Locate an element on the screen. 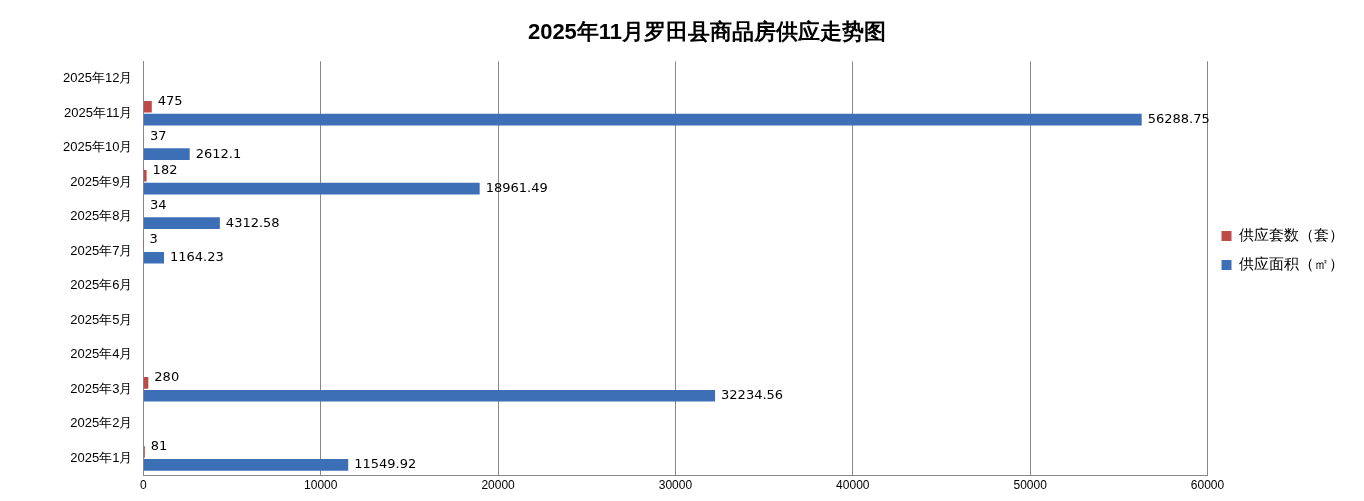 This screenshot has height=501, width=1364. x-tick-label: 0 is located at coordinates (144, 485).